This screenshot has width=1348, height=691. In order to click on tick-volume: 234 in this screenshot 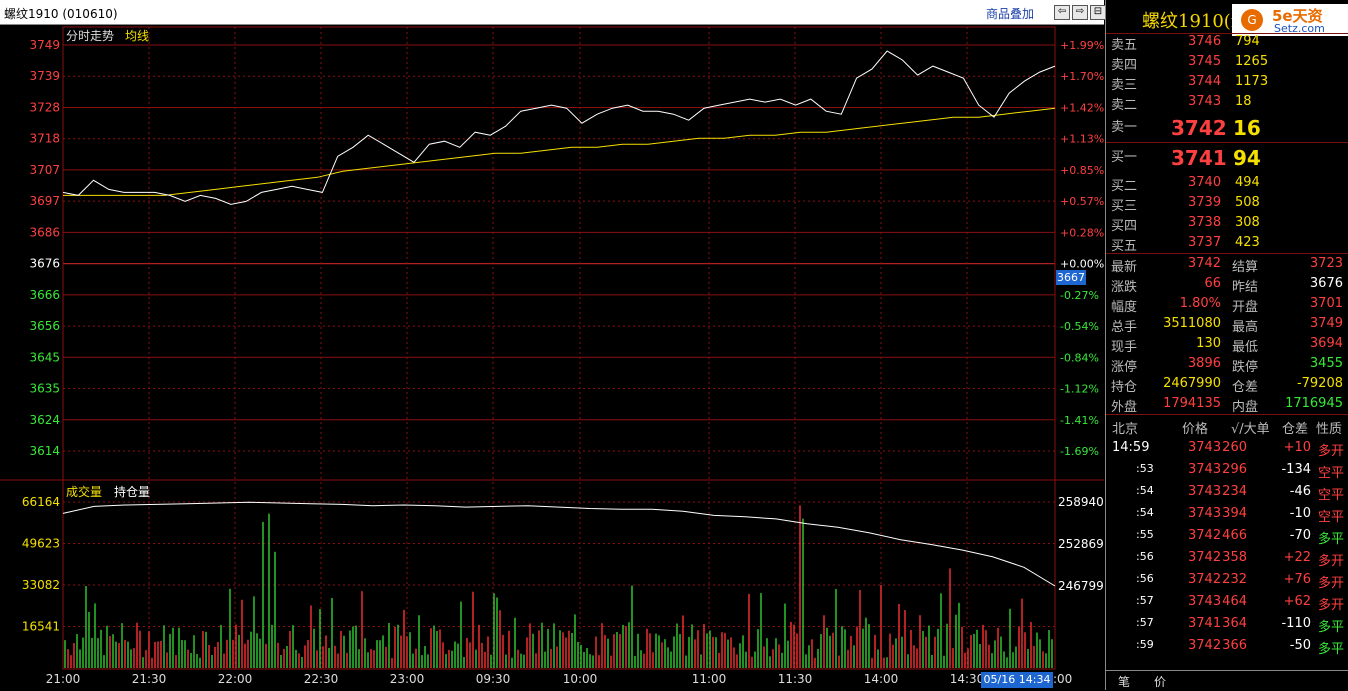, I will do `click(1234, 491)`.